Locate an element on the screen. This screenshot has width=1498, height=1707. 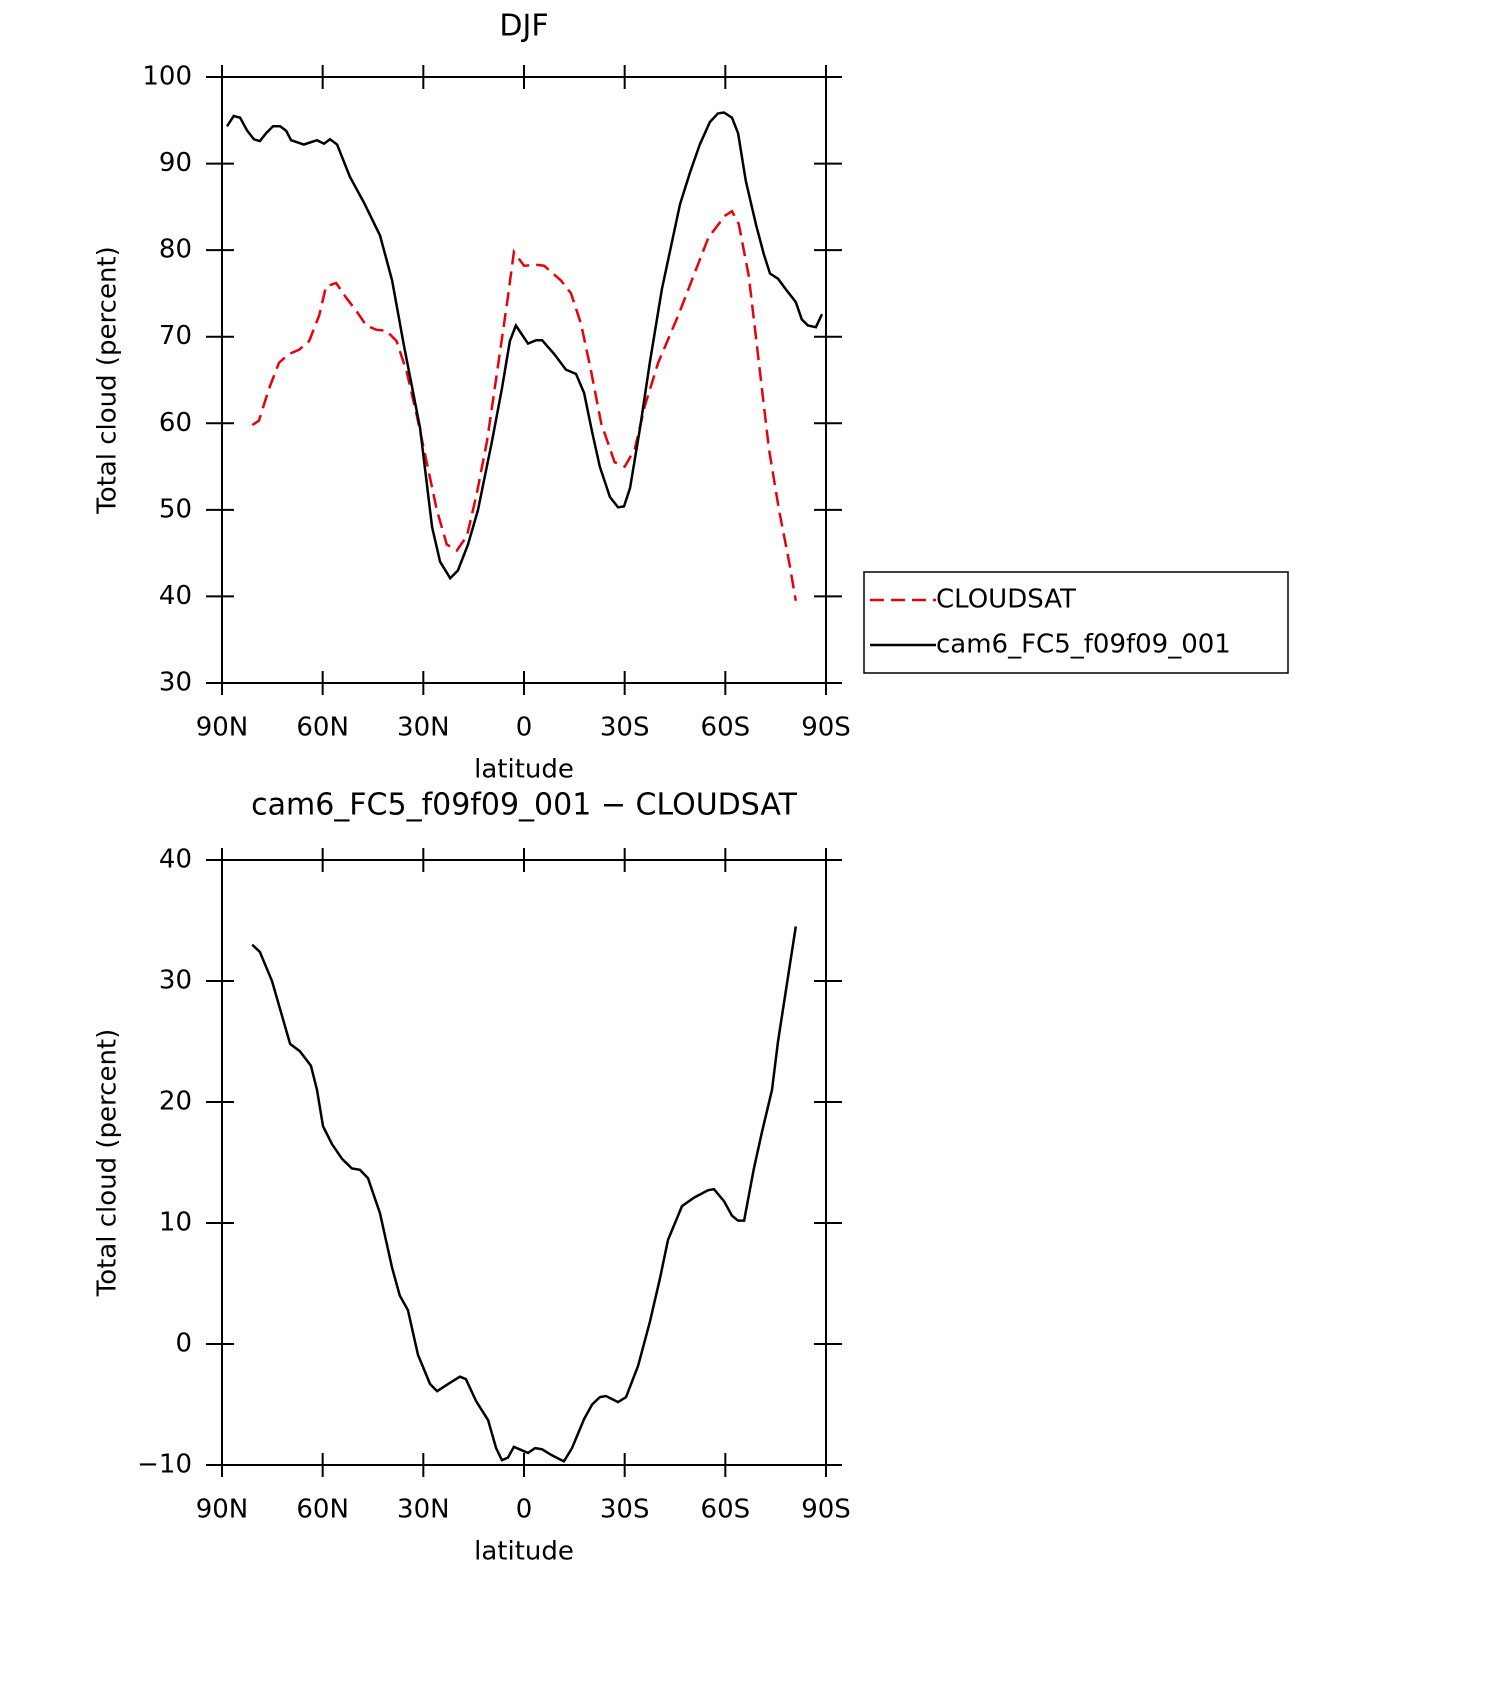
y-tick-label: 100 is located at coordinates (167, 77).